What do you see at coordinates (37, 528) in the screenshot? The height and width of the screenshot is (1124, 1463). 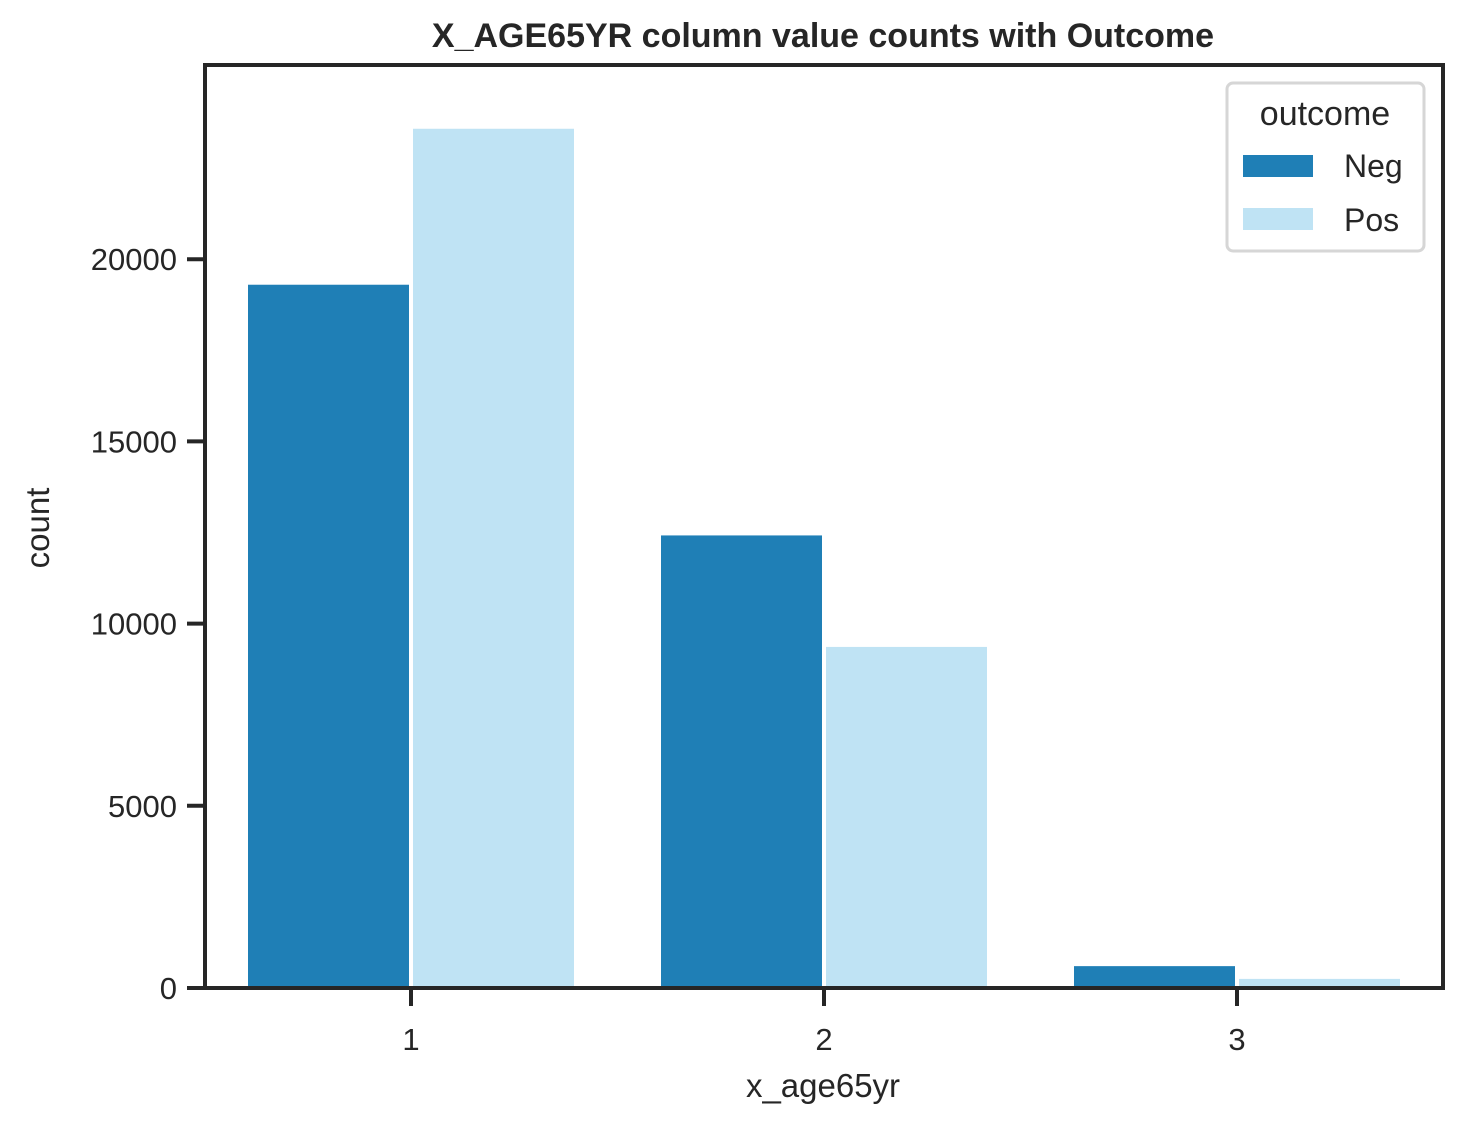 I see `y-axis-label: count` at bounding box center [37, 528].